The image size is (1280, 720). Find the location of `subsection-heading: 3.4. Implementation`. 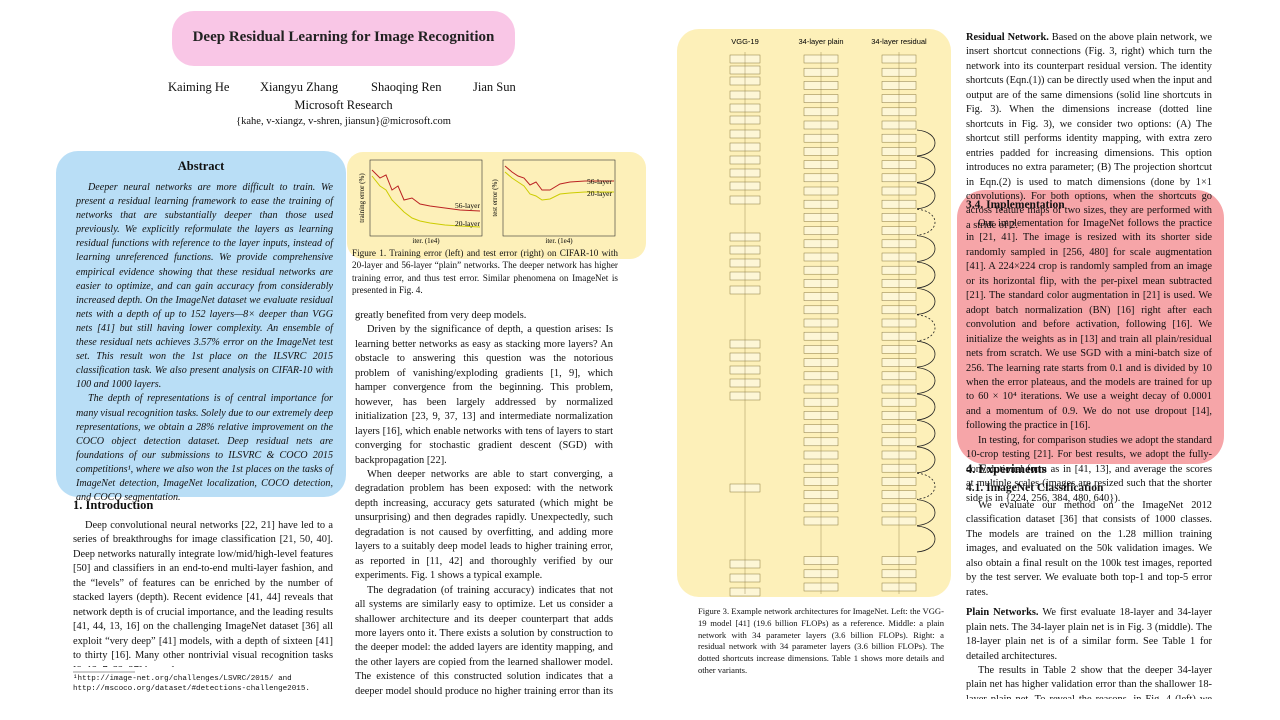

subsection-heading: 3.4. Implementation is located at coordinates (1015, 205).